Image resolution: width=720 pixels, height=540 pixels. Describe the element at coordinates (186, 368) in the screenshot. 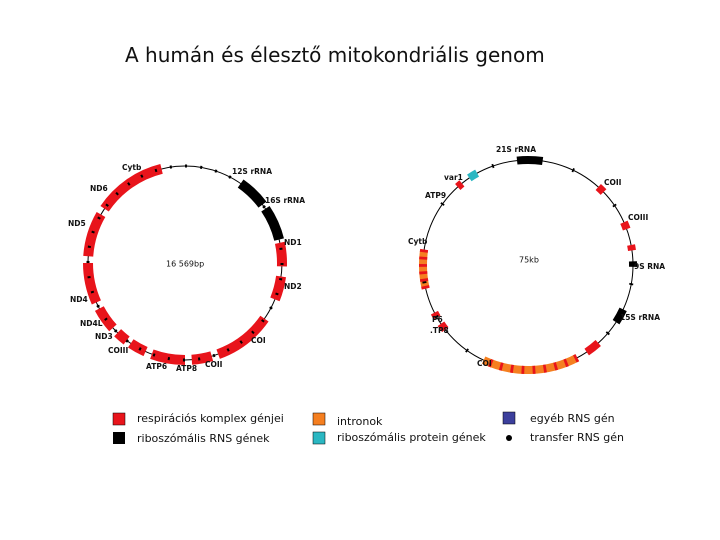

I see `gene-label: ATP8` at that location.